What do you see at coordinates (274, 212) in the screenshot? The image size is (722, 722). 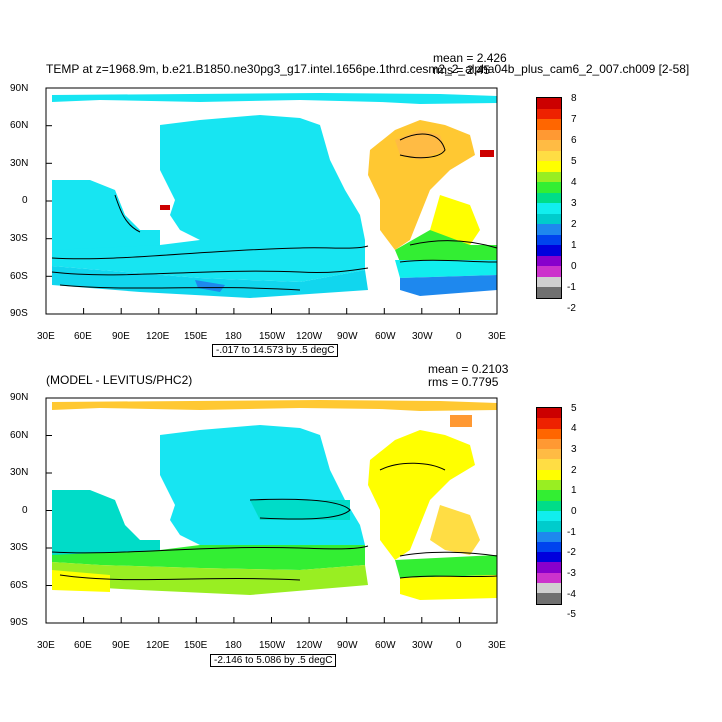 I see `panel-1-contours` at bounding box center [274, 212].